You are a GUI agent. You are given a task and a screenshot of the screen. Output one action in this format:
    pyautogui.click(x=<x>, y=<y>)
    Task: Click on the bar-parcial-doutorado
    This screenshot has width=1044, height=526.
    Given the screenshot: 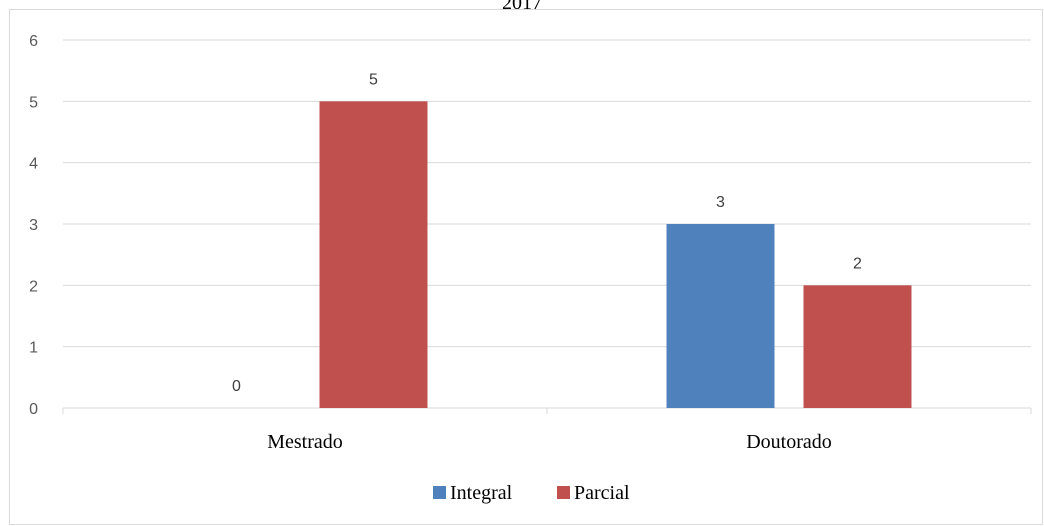 What is the action you would take?
    pyautogui.click(x=857, y=346)
    